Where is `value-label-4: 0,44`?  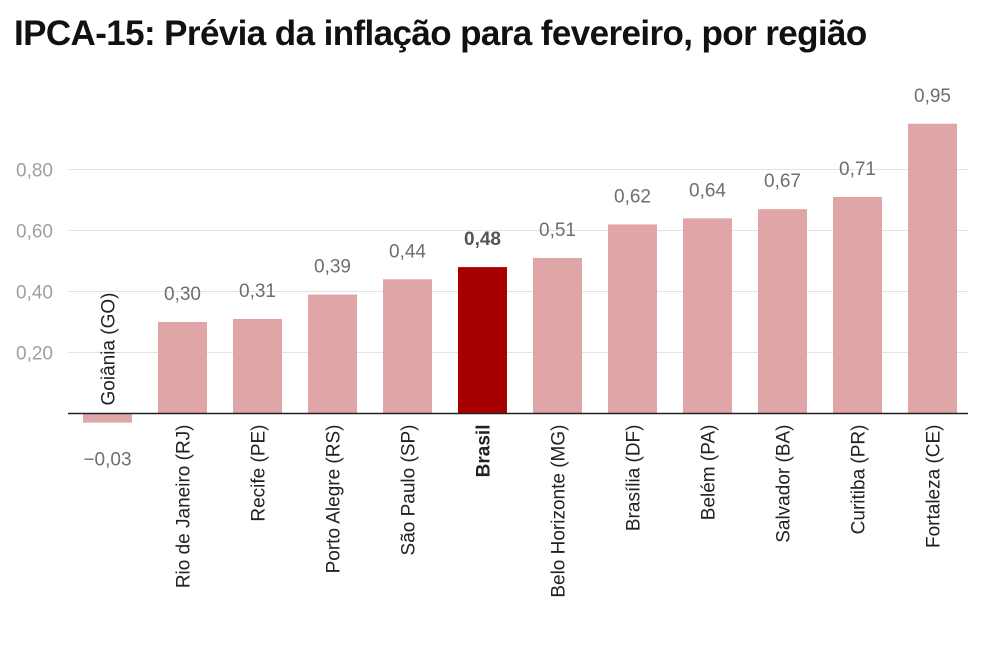
value-label-4: 0,44 is located at coordinates (407, 251).